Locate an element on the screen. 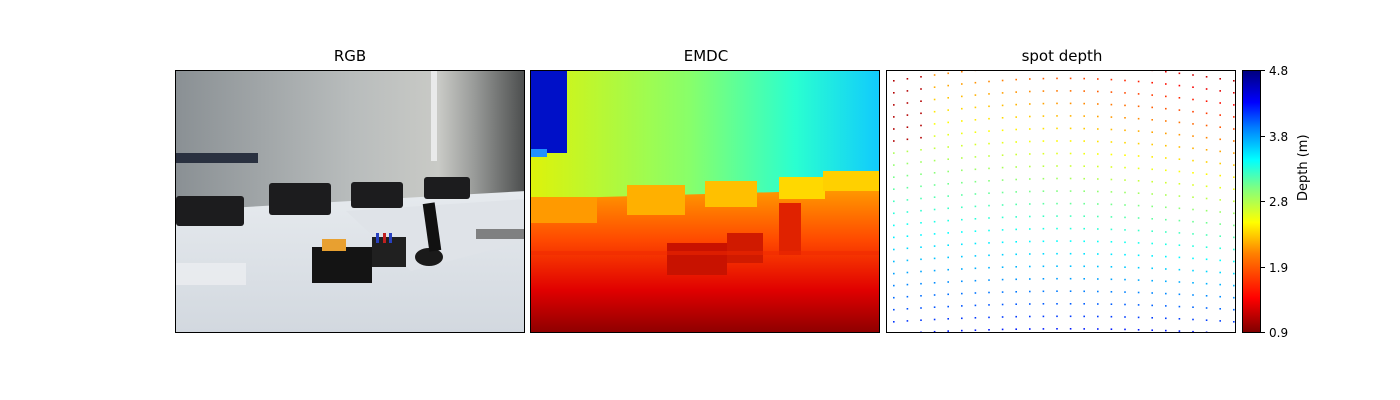 The width and height of the screenshot is (1400, 400). colorbar-label: Depth (m) is located at coordinates (1303, 167).